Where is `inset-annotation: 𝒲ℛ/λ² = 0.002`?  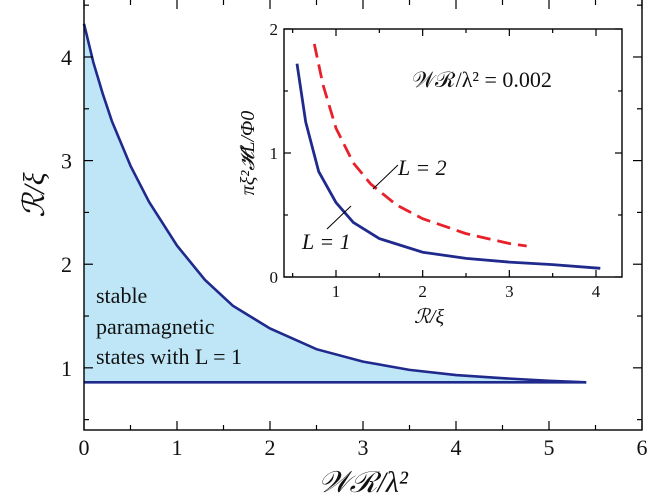
inset-annotation: 𝒲ℛ/λ² = 0.002 is located at coordinates (482, 79).